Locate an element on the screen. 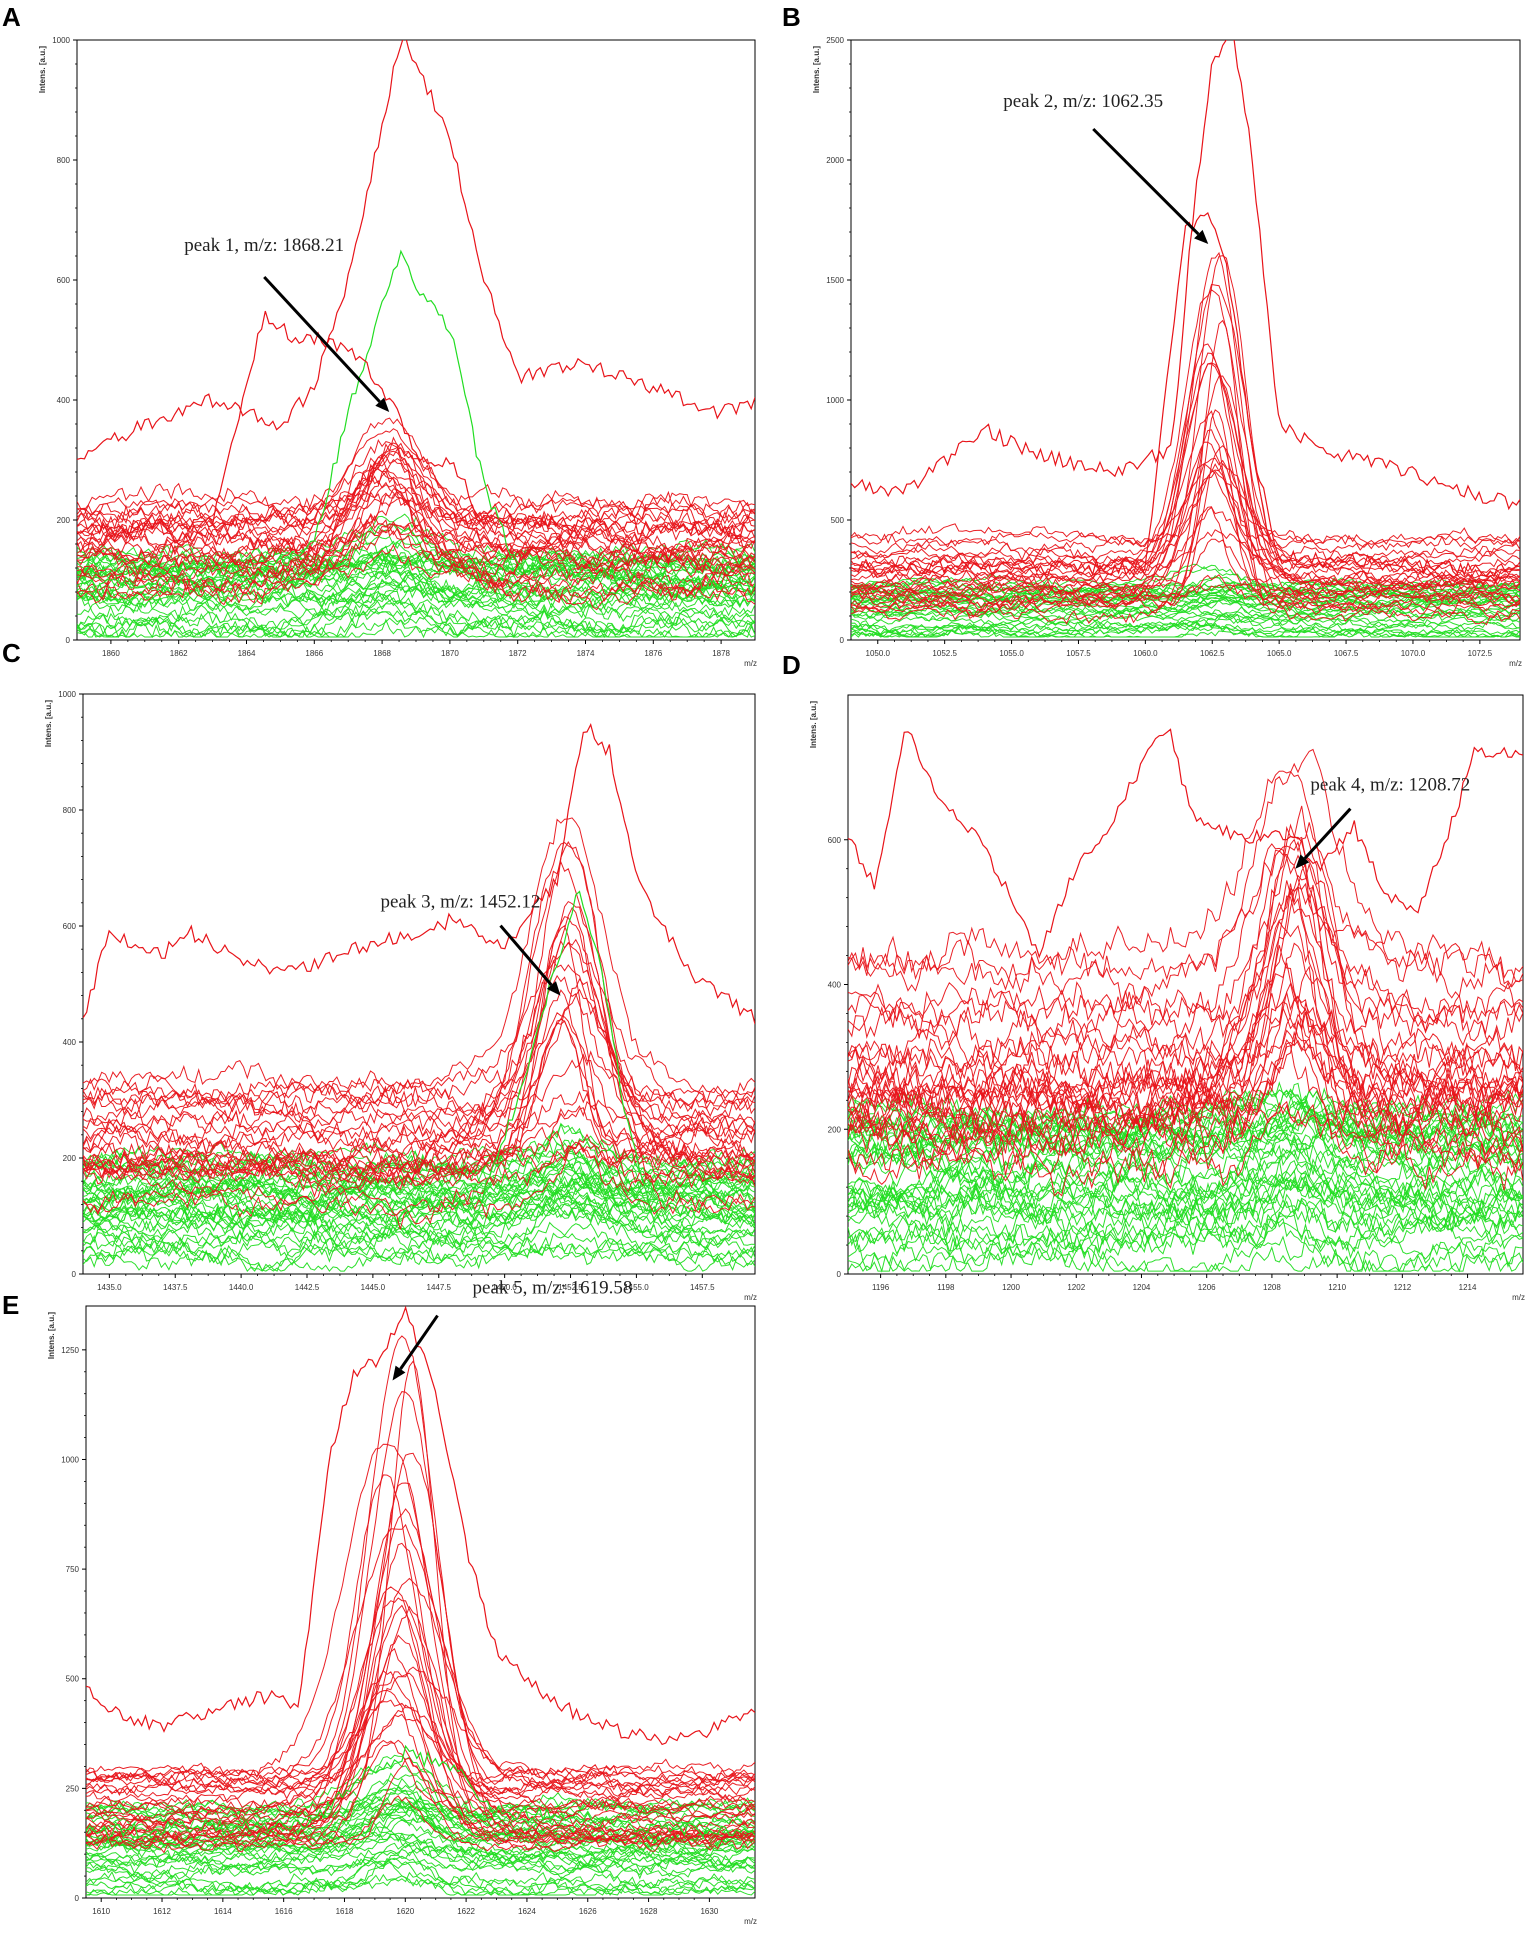 The width and height of the screenshot is (1536, 1938). y-tick-label: 1250 is located at coordinates (70, 1350).